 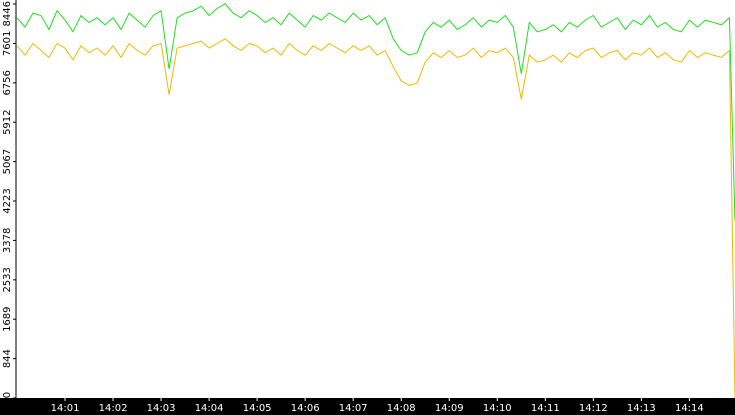 I want to click on y-tick-label: 5912, so click(x=7, y=121).